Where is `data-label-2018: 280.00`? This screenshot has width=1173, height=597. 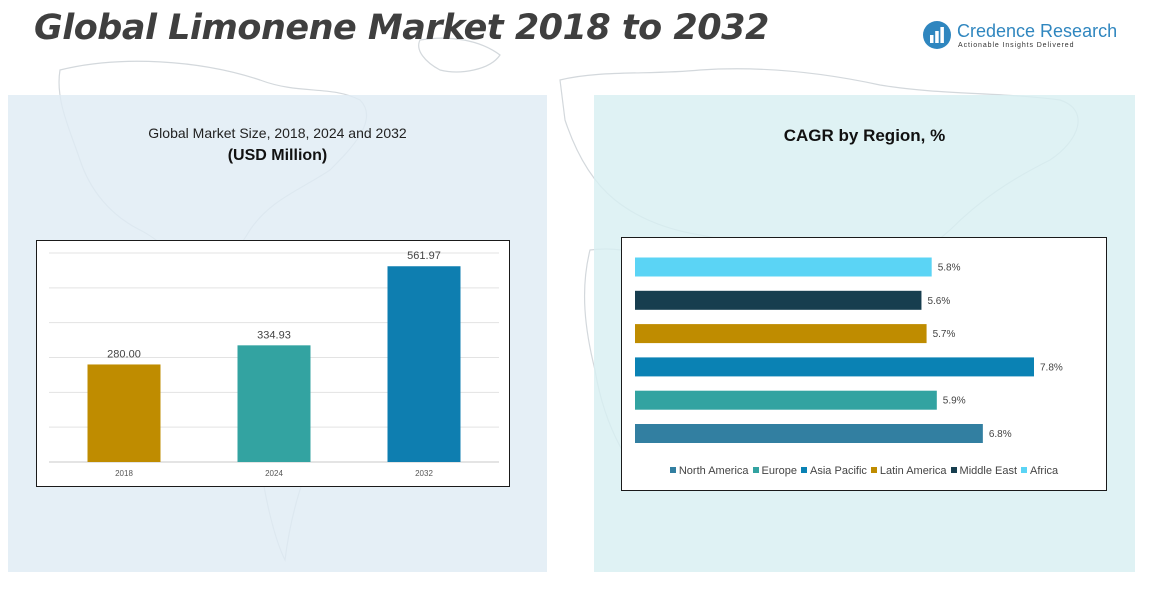 data-label-2018: 280.00 is located at coordinates (124, 354).